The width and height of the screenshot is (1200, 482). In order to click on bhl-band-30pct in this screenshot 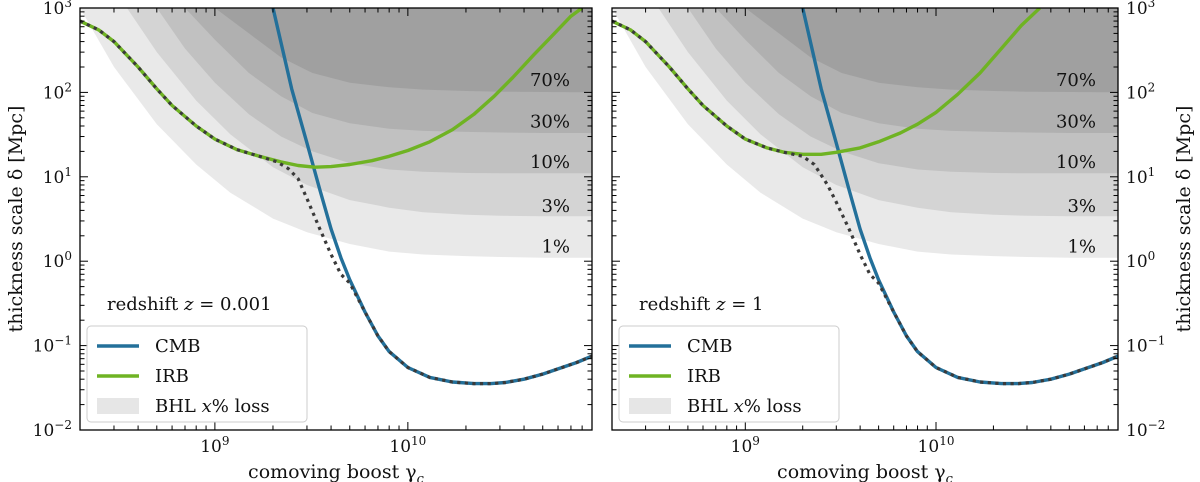, I will do `click(916, 70)`.